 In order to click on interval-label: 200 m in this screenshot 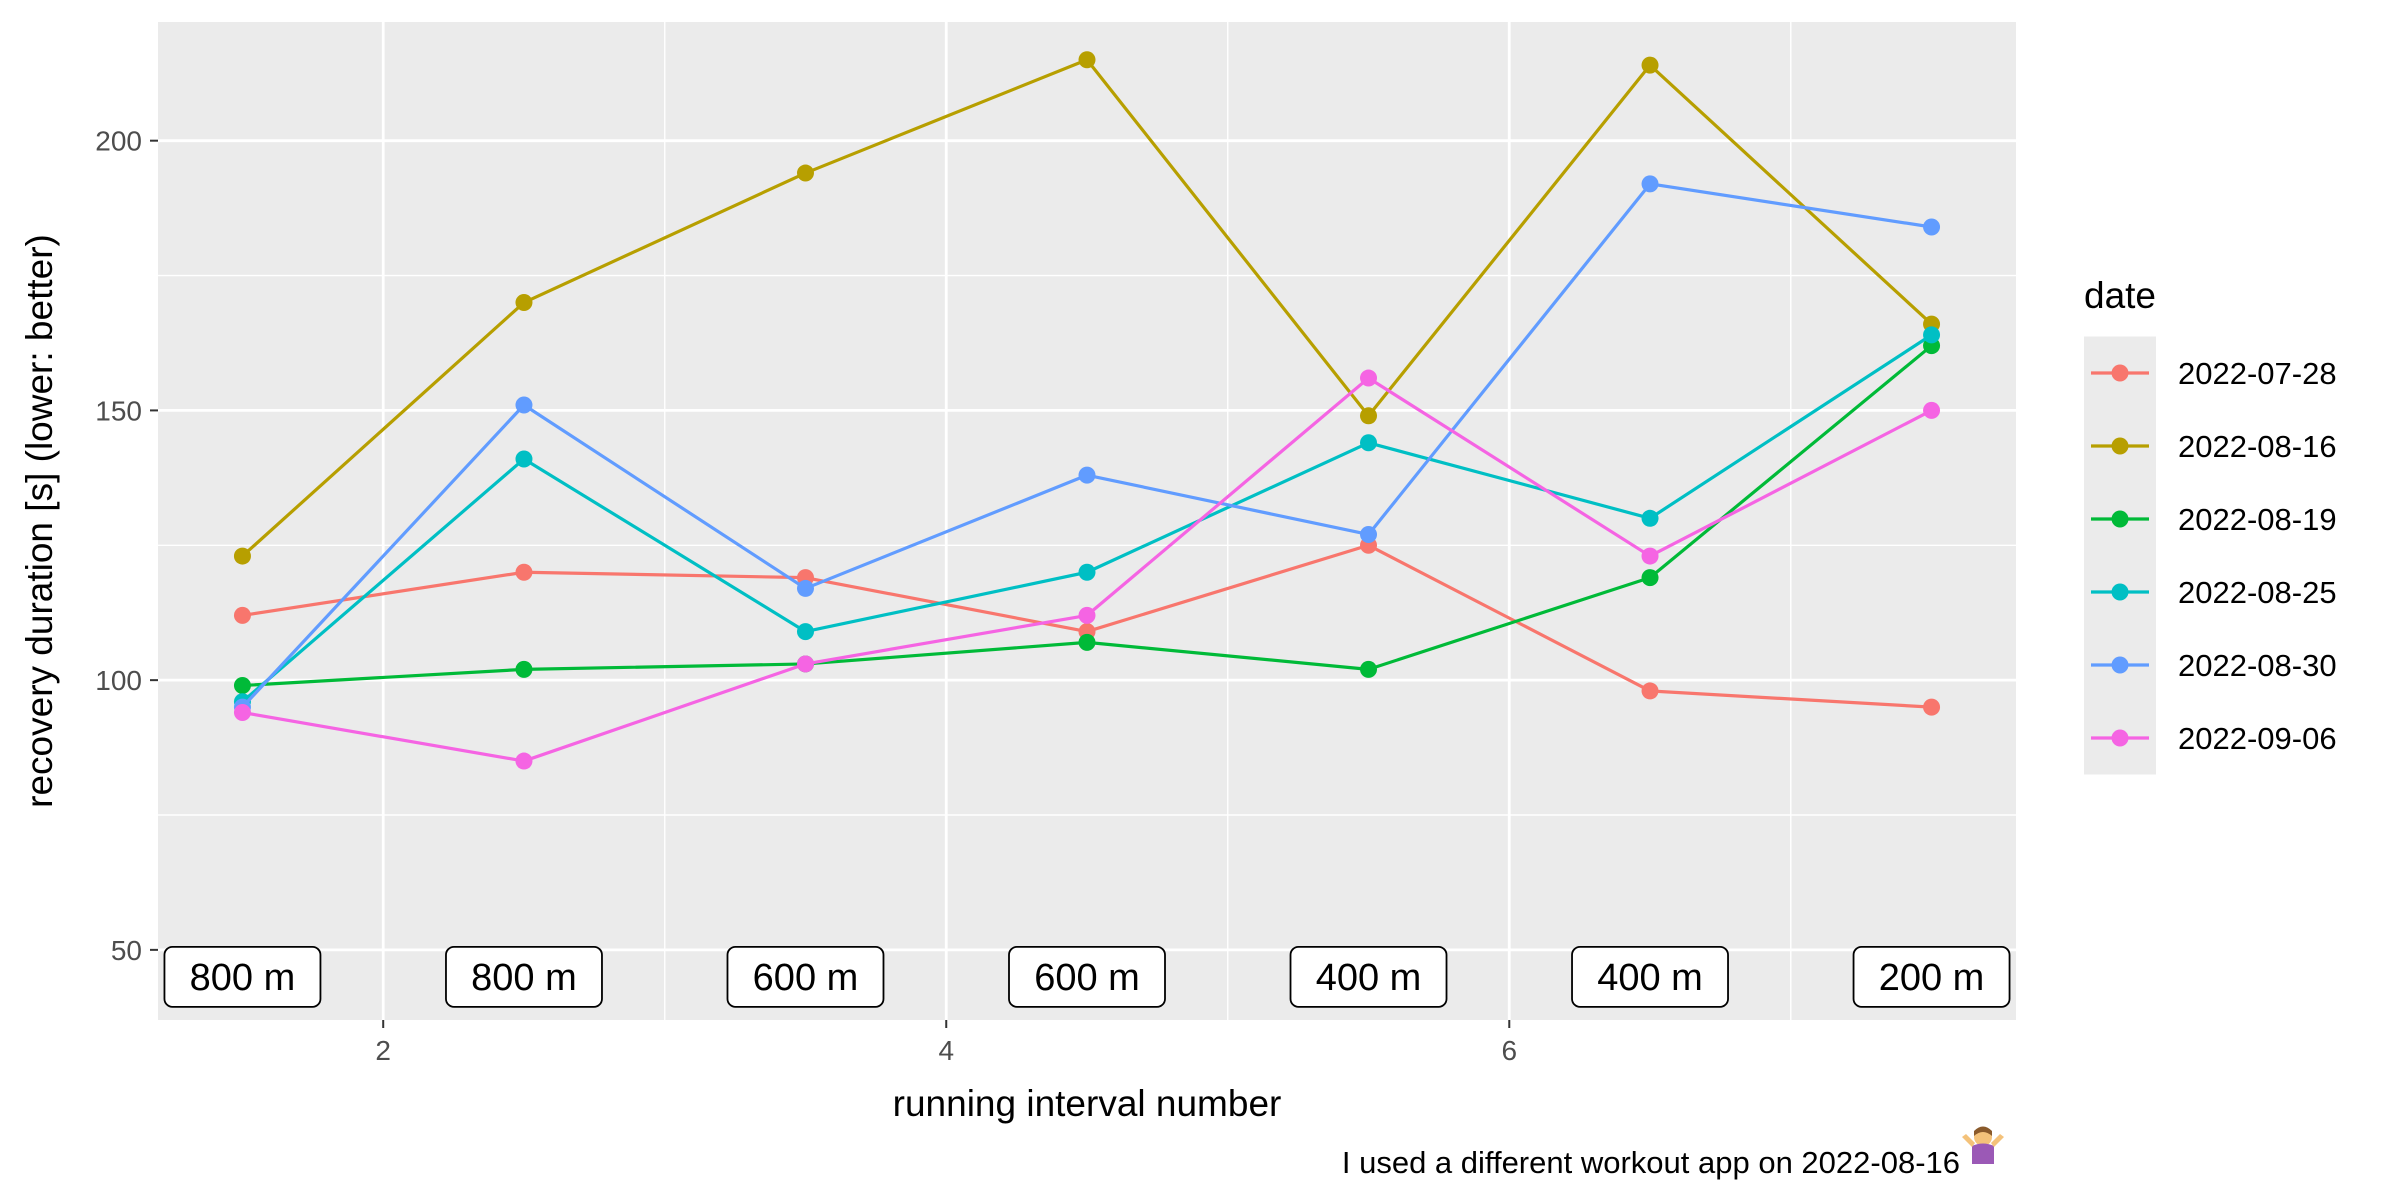, I will do `click(1931, 976)`.